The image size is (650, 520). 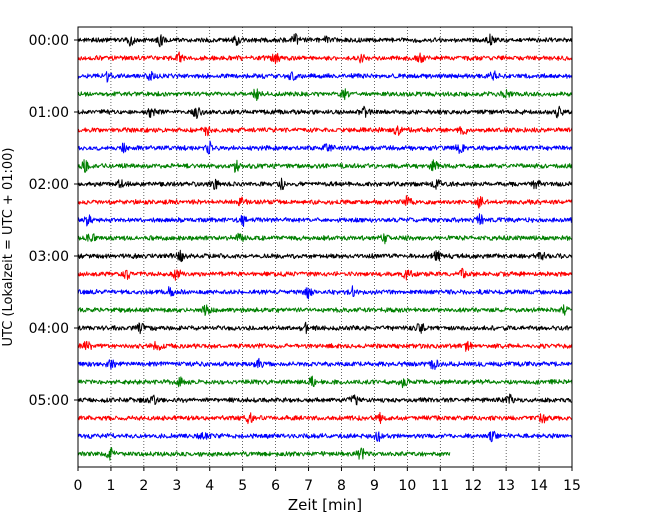 What do you see at coordinates (49, 41) in the screenshot?
I see `y-tick-label: 00:00` at bounding box center [49, 41].